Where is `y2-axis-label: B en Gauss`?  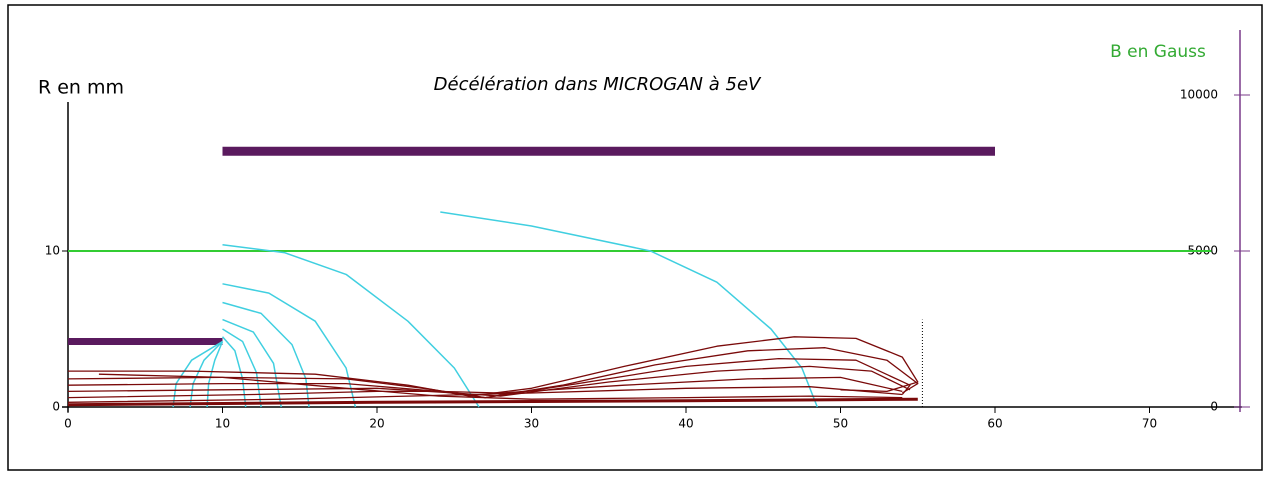 y2-axis-label: B en Gauss is located at coordinates (1158, 52).